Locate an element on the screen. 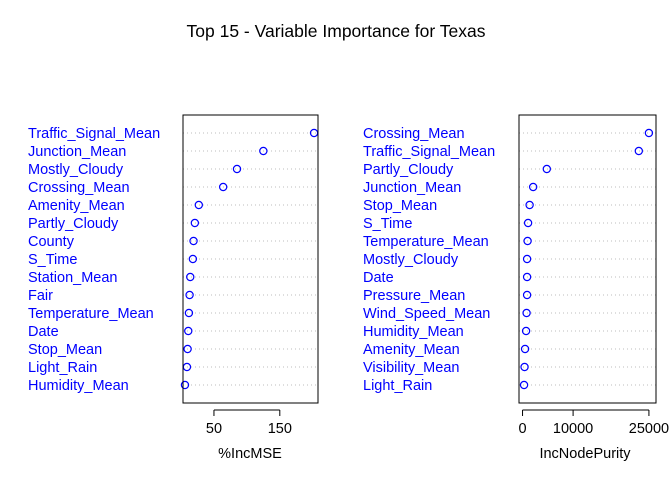 Image resolution: width=672 pixels, height=480 pixels. x-tick-label: 150 is located at coordinates (280, 429).